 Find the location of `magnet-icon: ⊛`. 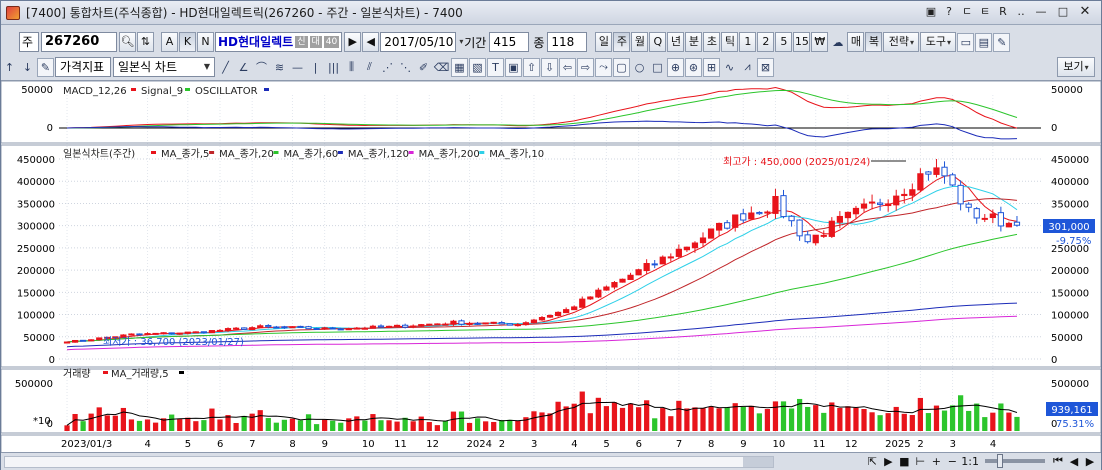

magnet-icon: ⊛ is located at coordinates (693, 67).